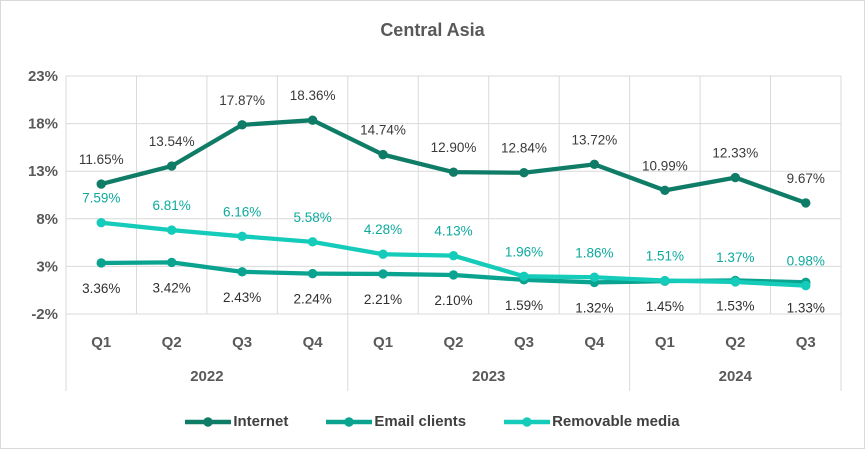 This screenshot has height=449, width=865. I want to click on data-label-internet: 13.72%, so click(595, 139).